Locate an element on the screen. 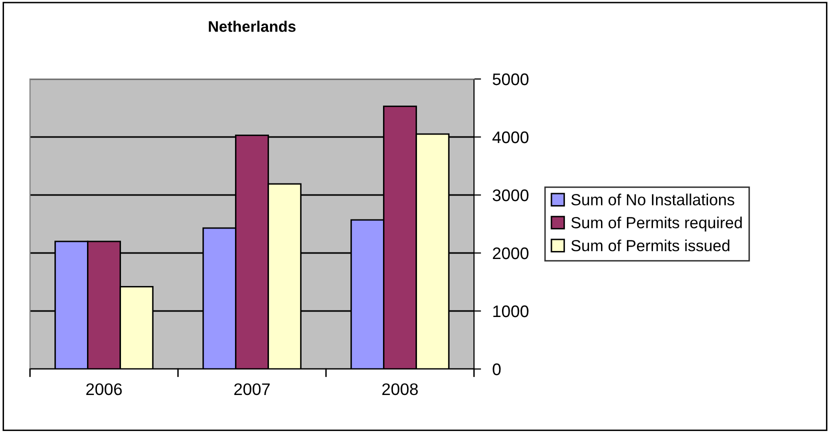 The width and height of the screenshot is (830, 432). chart-title: Netherlands is located at coordinates (252, 26).